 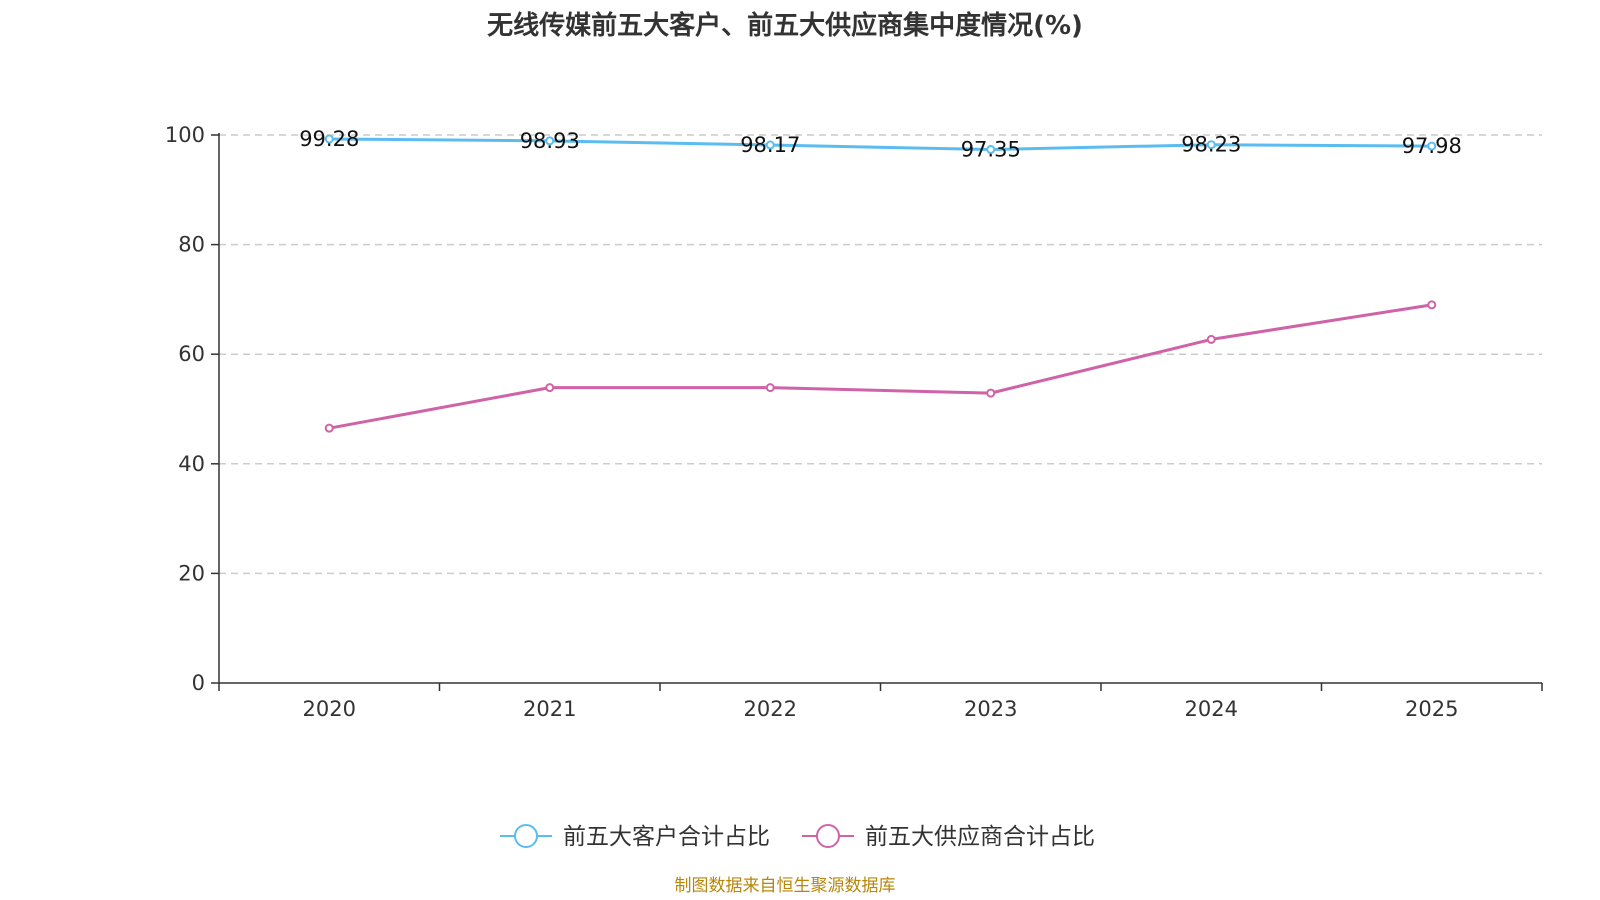 I want to click on data-point-1-2021, so click(x=550, y=388).